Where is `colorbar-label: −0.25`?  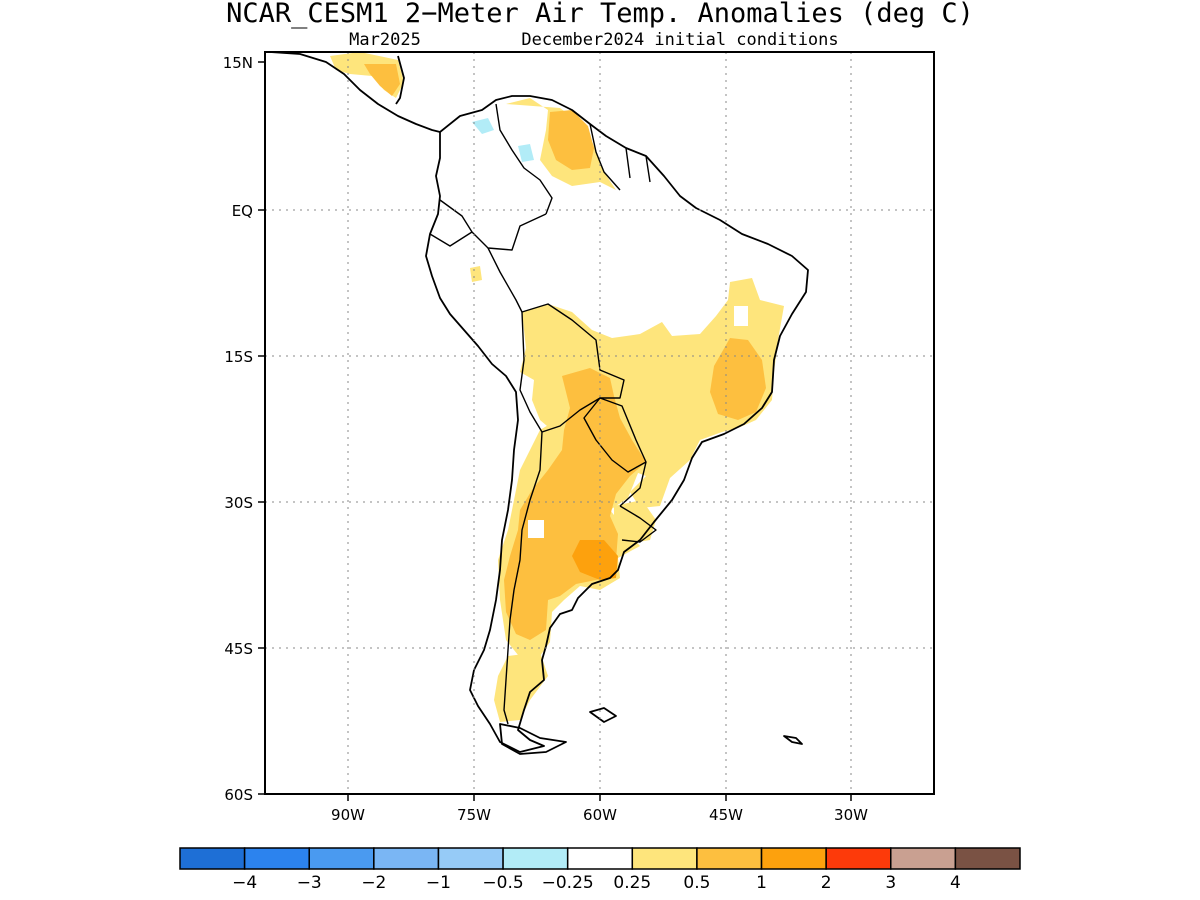
colorbar-label: −0.25 is located at coordinates (568, 883).